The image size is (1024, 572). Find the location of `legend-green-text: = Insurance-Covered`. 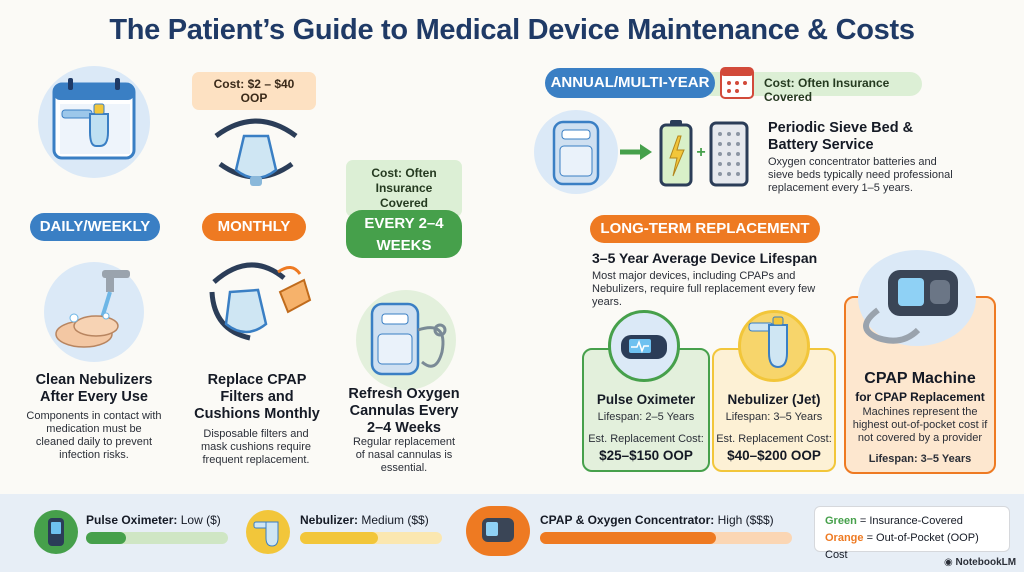

legend-green-text: = Insurance-Covered is located at coordinates (909, 521).